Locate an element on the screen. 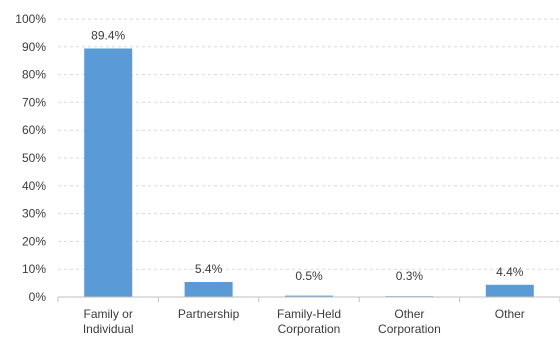 The height and width of the screenshot is (337, 560). y-tick-label: 20% is located at coordinates (34, 241).